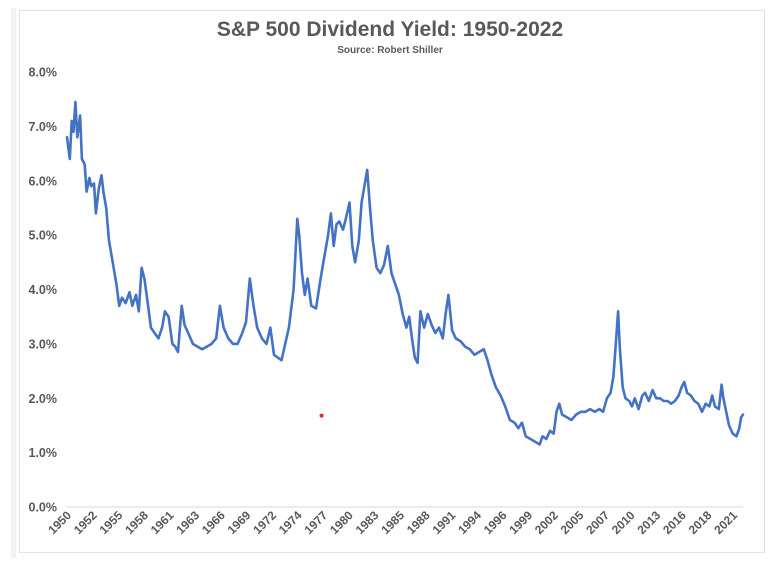  Describe the element at coordinates (520, 522) in the screenshot. I see `x-tick-label: 1999` at that location.